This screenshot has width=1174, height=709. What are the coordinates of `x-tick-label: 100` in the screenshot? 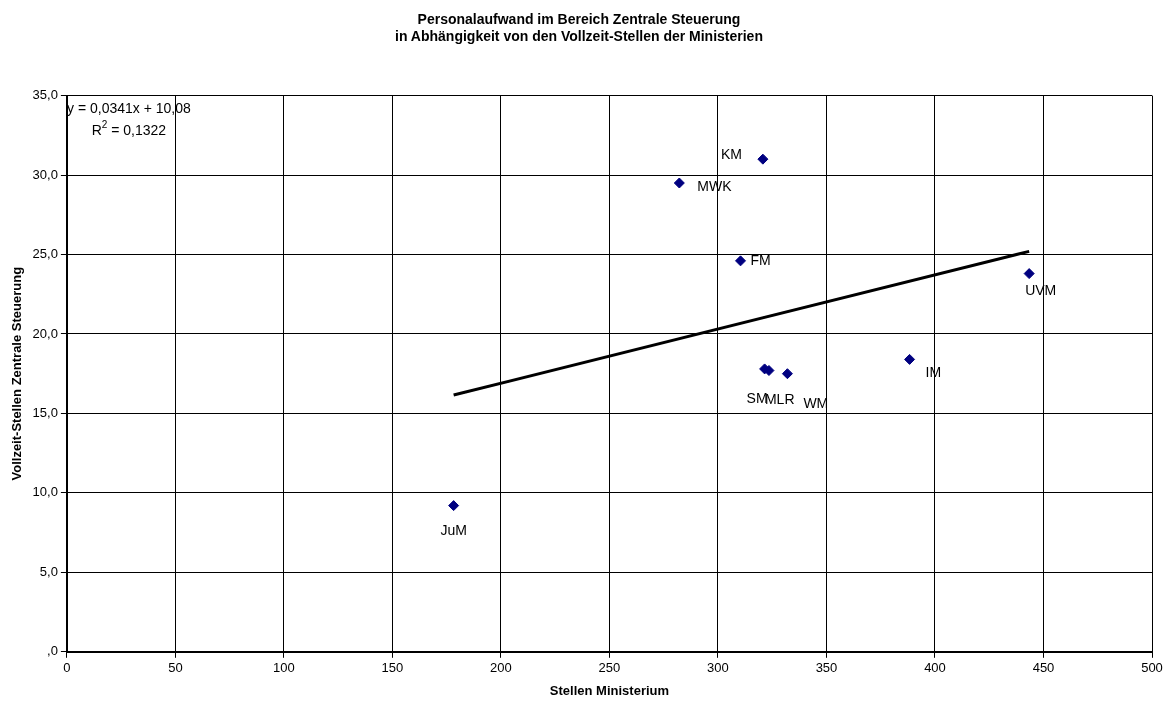 It's located at (284, 668).